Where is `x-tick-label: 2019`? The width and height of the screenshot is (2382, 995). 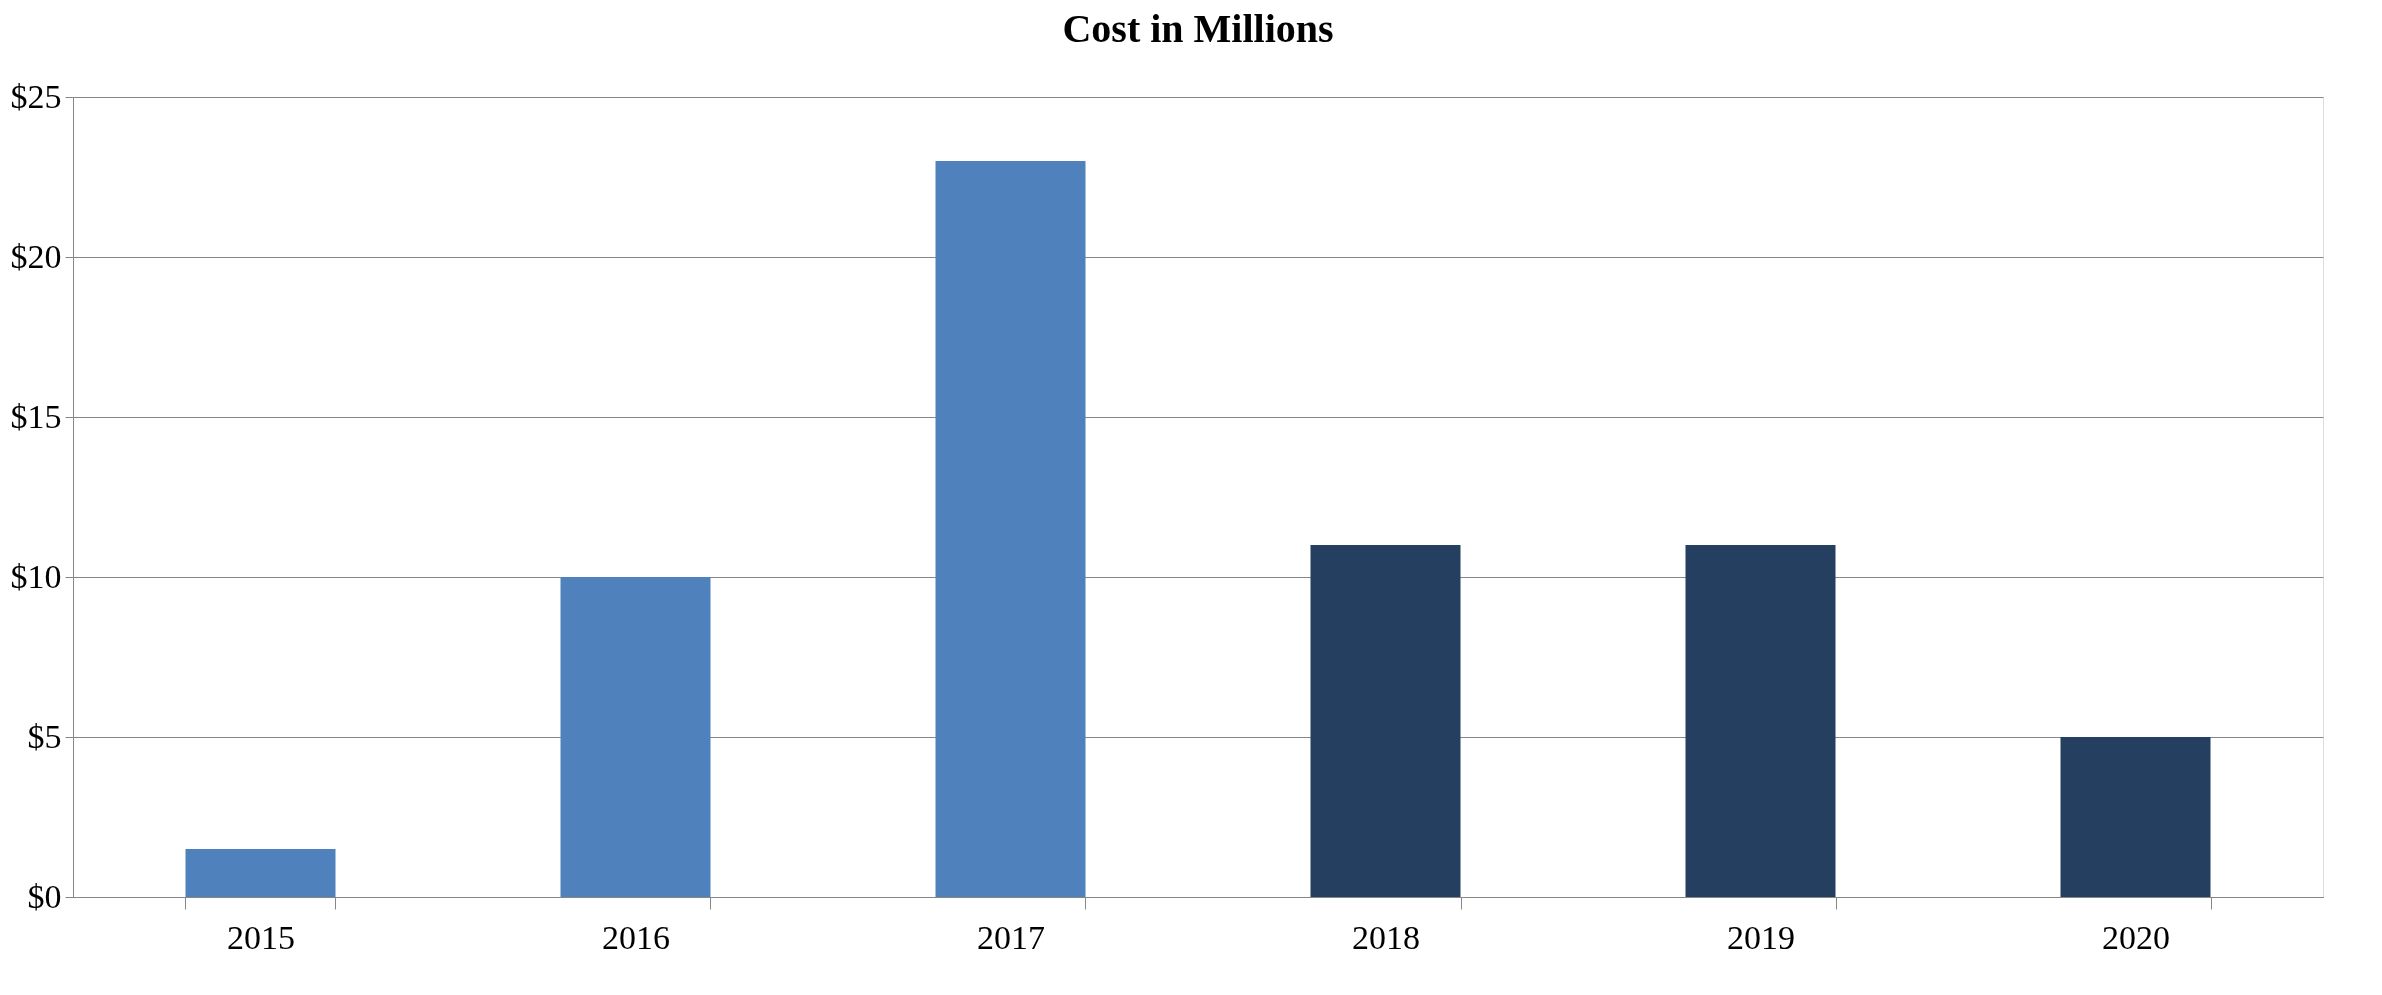 x-tick-label: 2019 is located at coordinates (1761, 937).